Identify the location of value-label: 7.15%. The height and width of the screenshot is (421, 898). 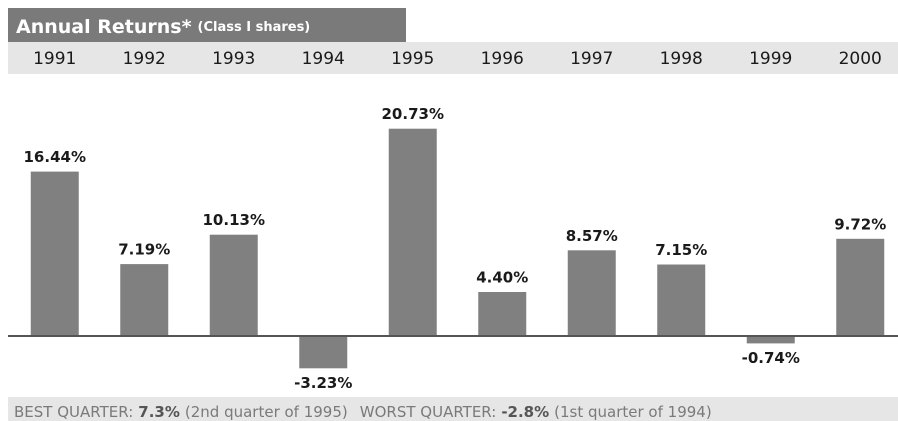
(681, 250).